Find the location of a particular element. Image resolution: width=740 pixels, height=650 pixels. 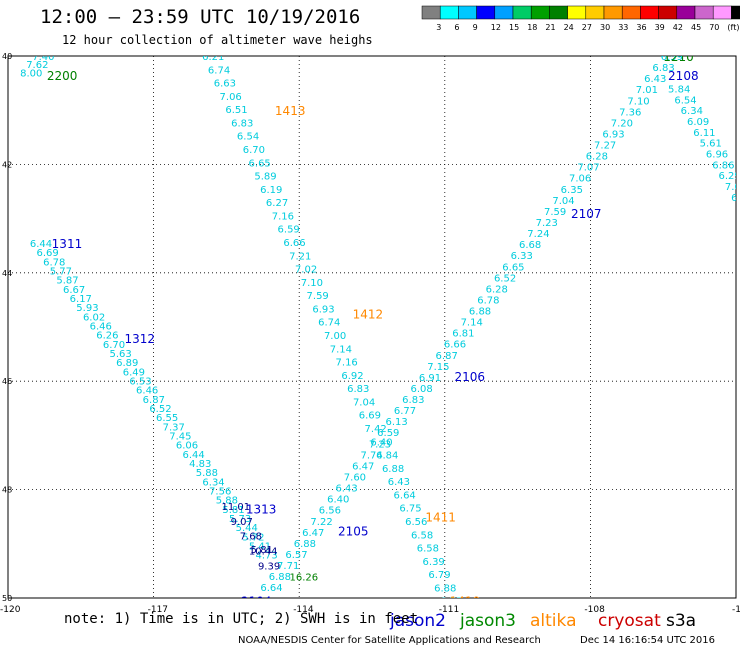

wave-height-value: 5.93 is located at coordinates (87, 308).